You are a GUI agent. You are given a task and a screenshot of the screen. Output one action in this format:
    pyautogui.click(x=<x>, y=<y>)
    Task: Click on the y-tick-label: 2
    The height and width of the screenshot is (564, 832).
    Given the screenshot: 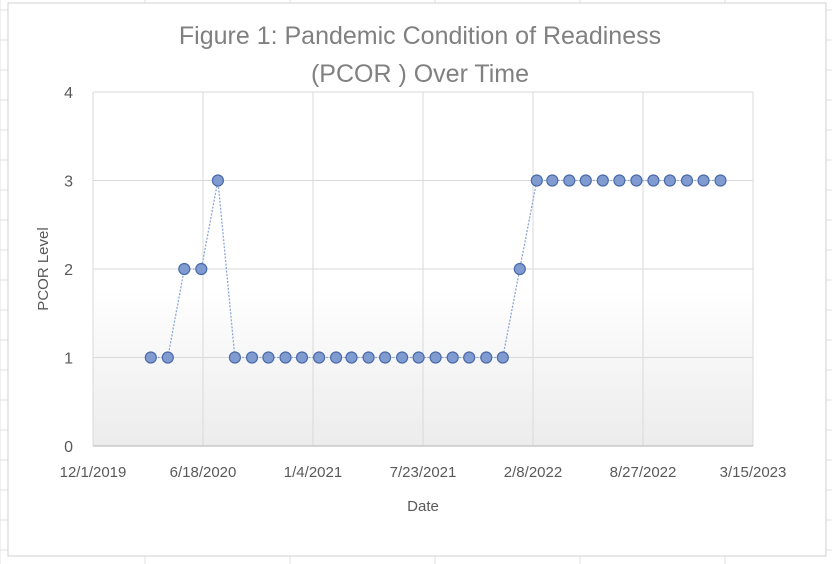 What is the action you would take?
    pyautogui.click(x=68, y=270)
    